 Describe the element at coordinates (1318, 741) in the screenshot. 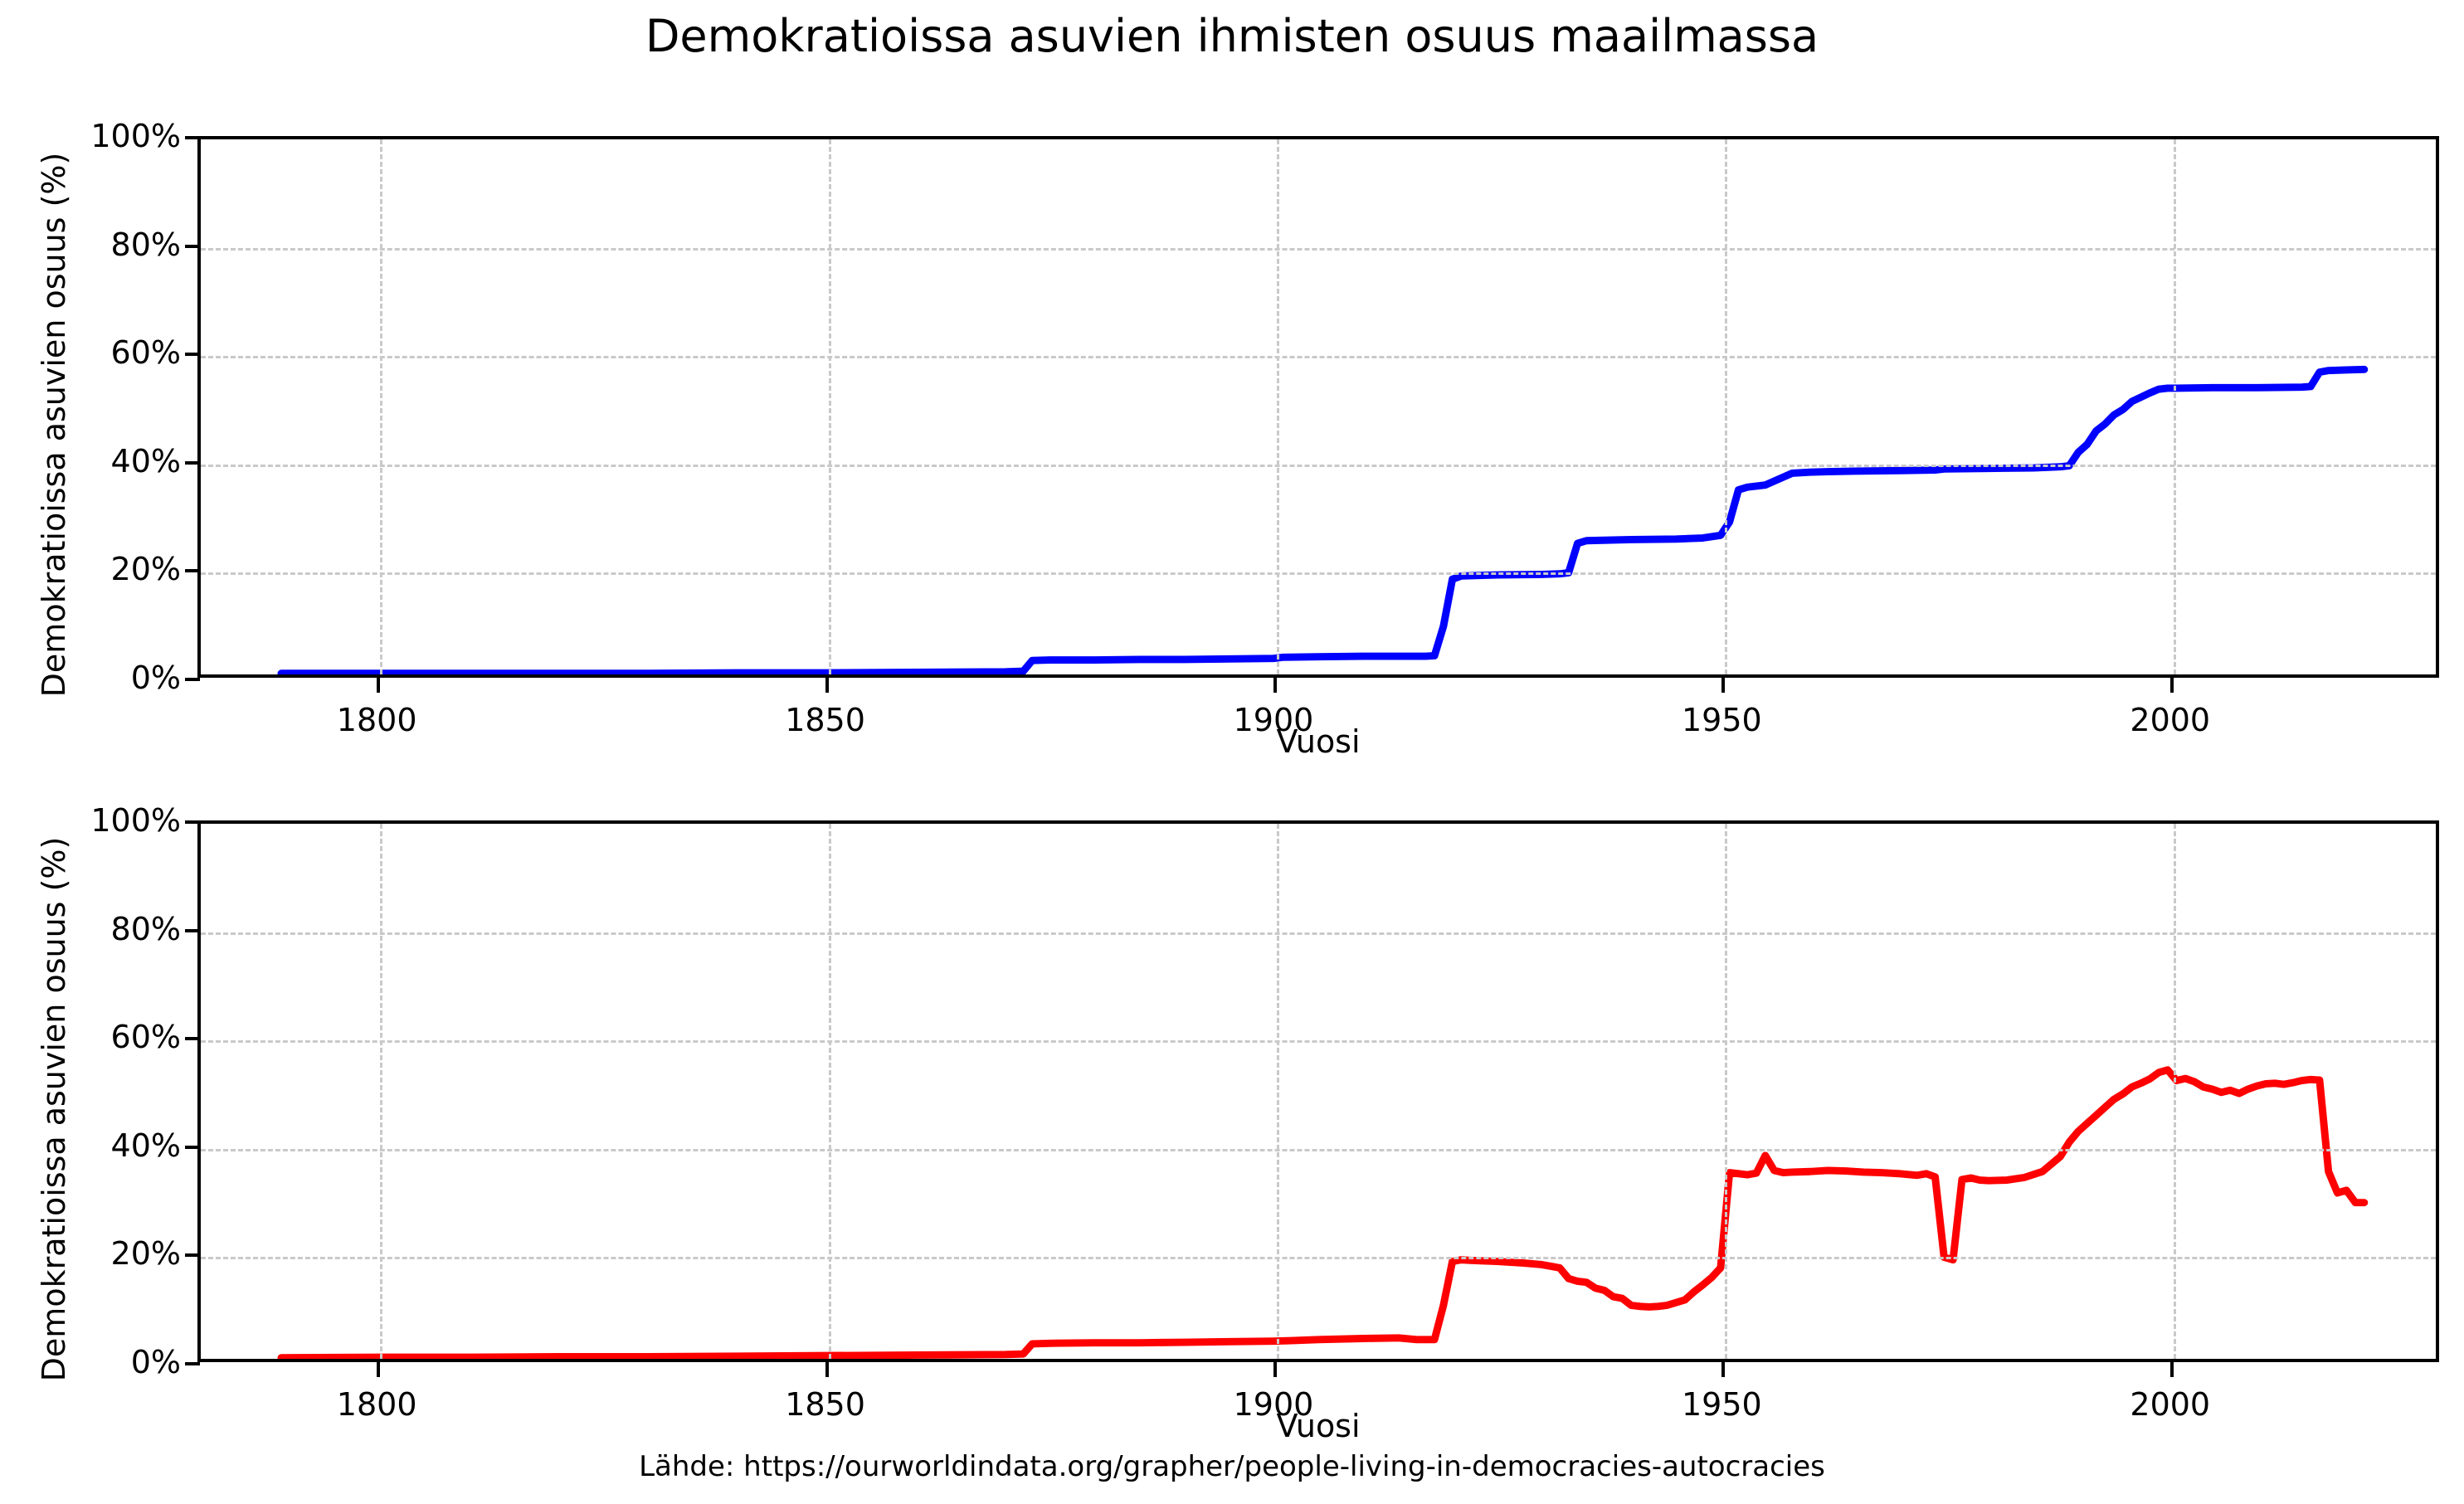

I see `x-axis-label-top: Vuosi` at that location.